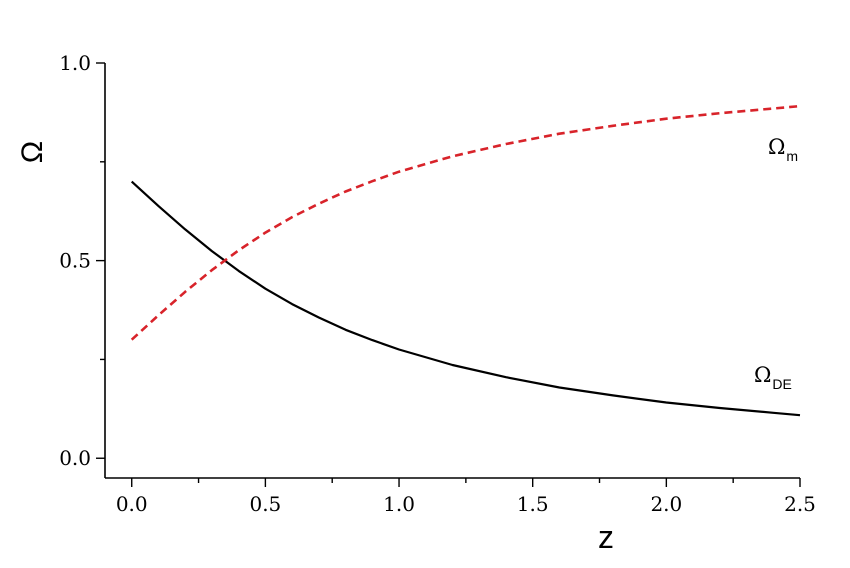 This screenshot has height=568, width=850. What do you see at coordinates (781, 384) in the screenshot?
I see `omega-de-label-subscript: DE` at bounding box center [781, 384].